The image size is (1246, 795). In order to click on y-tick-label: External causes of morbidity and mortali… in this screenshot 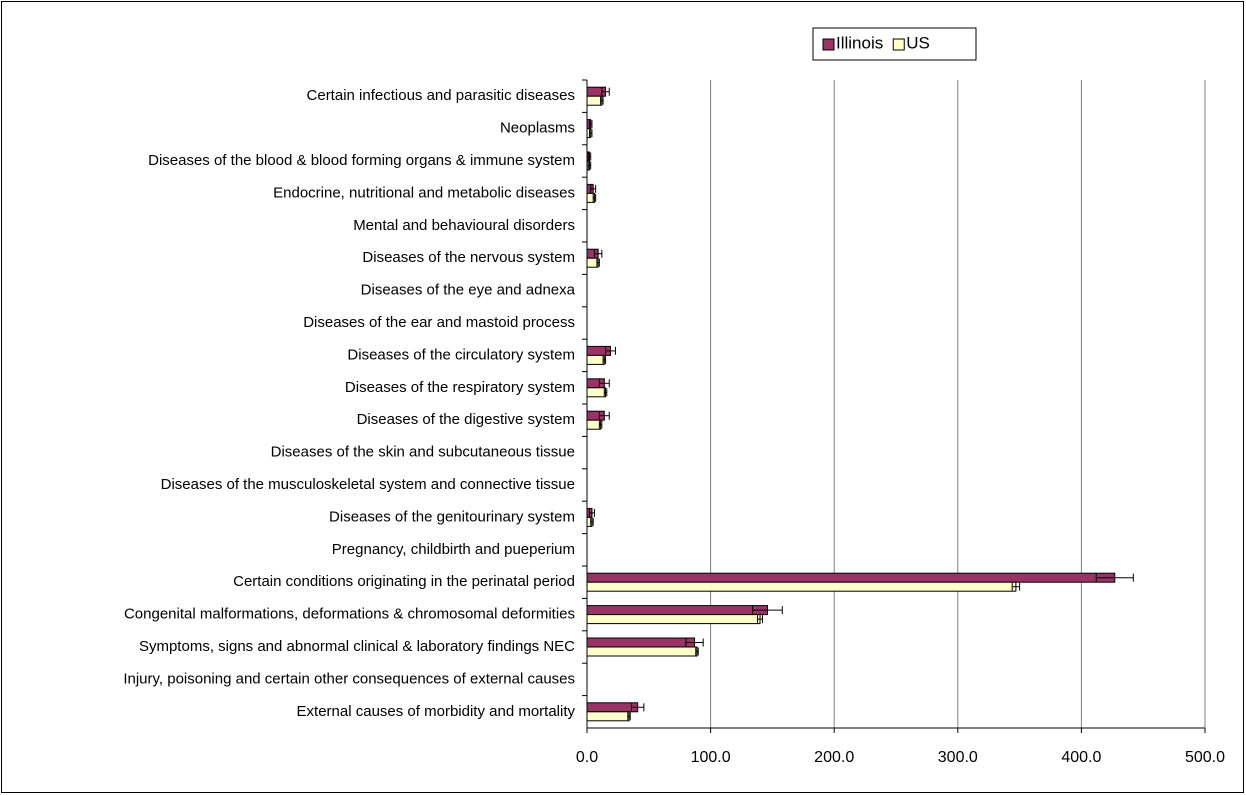, I will do `click(436, 711)`.